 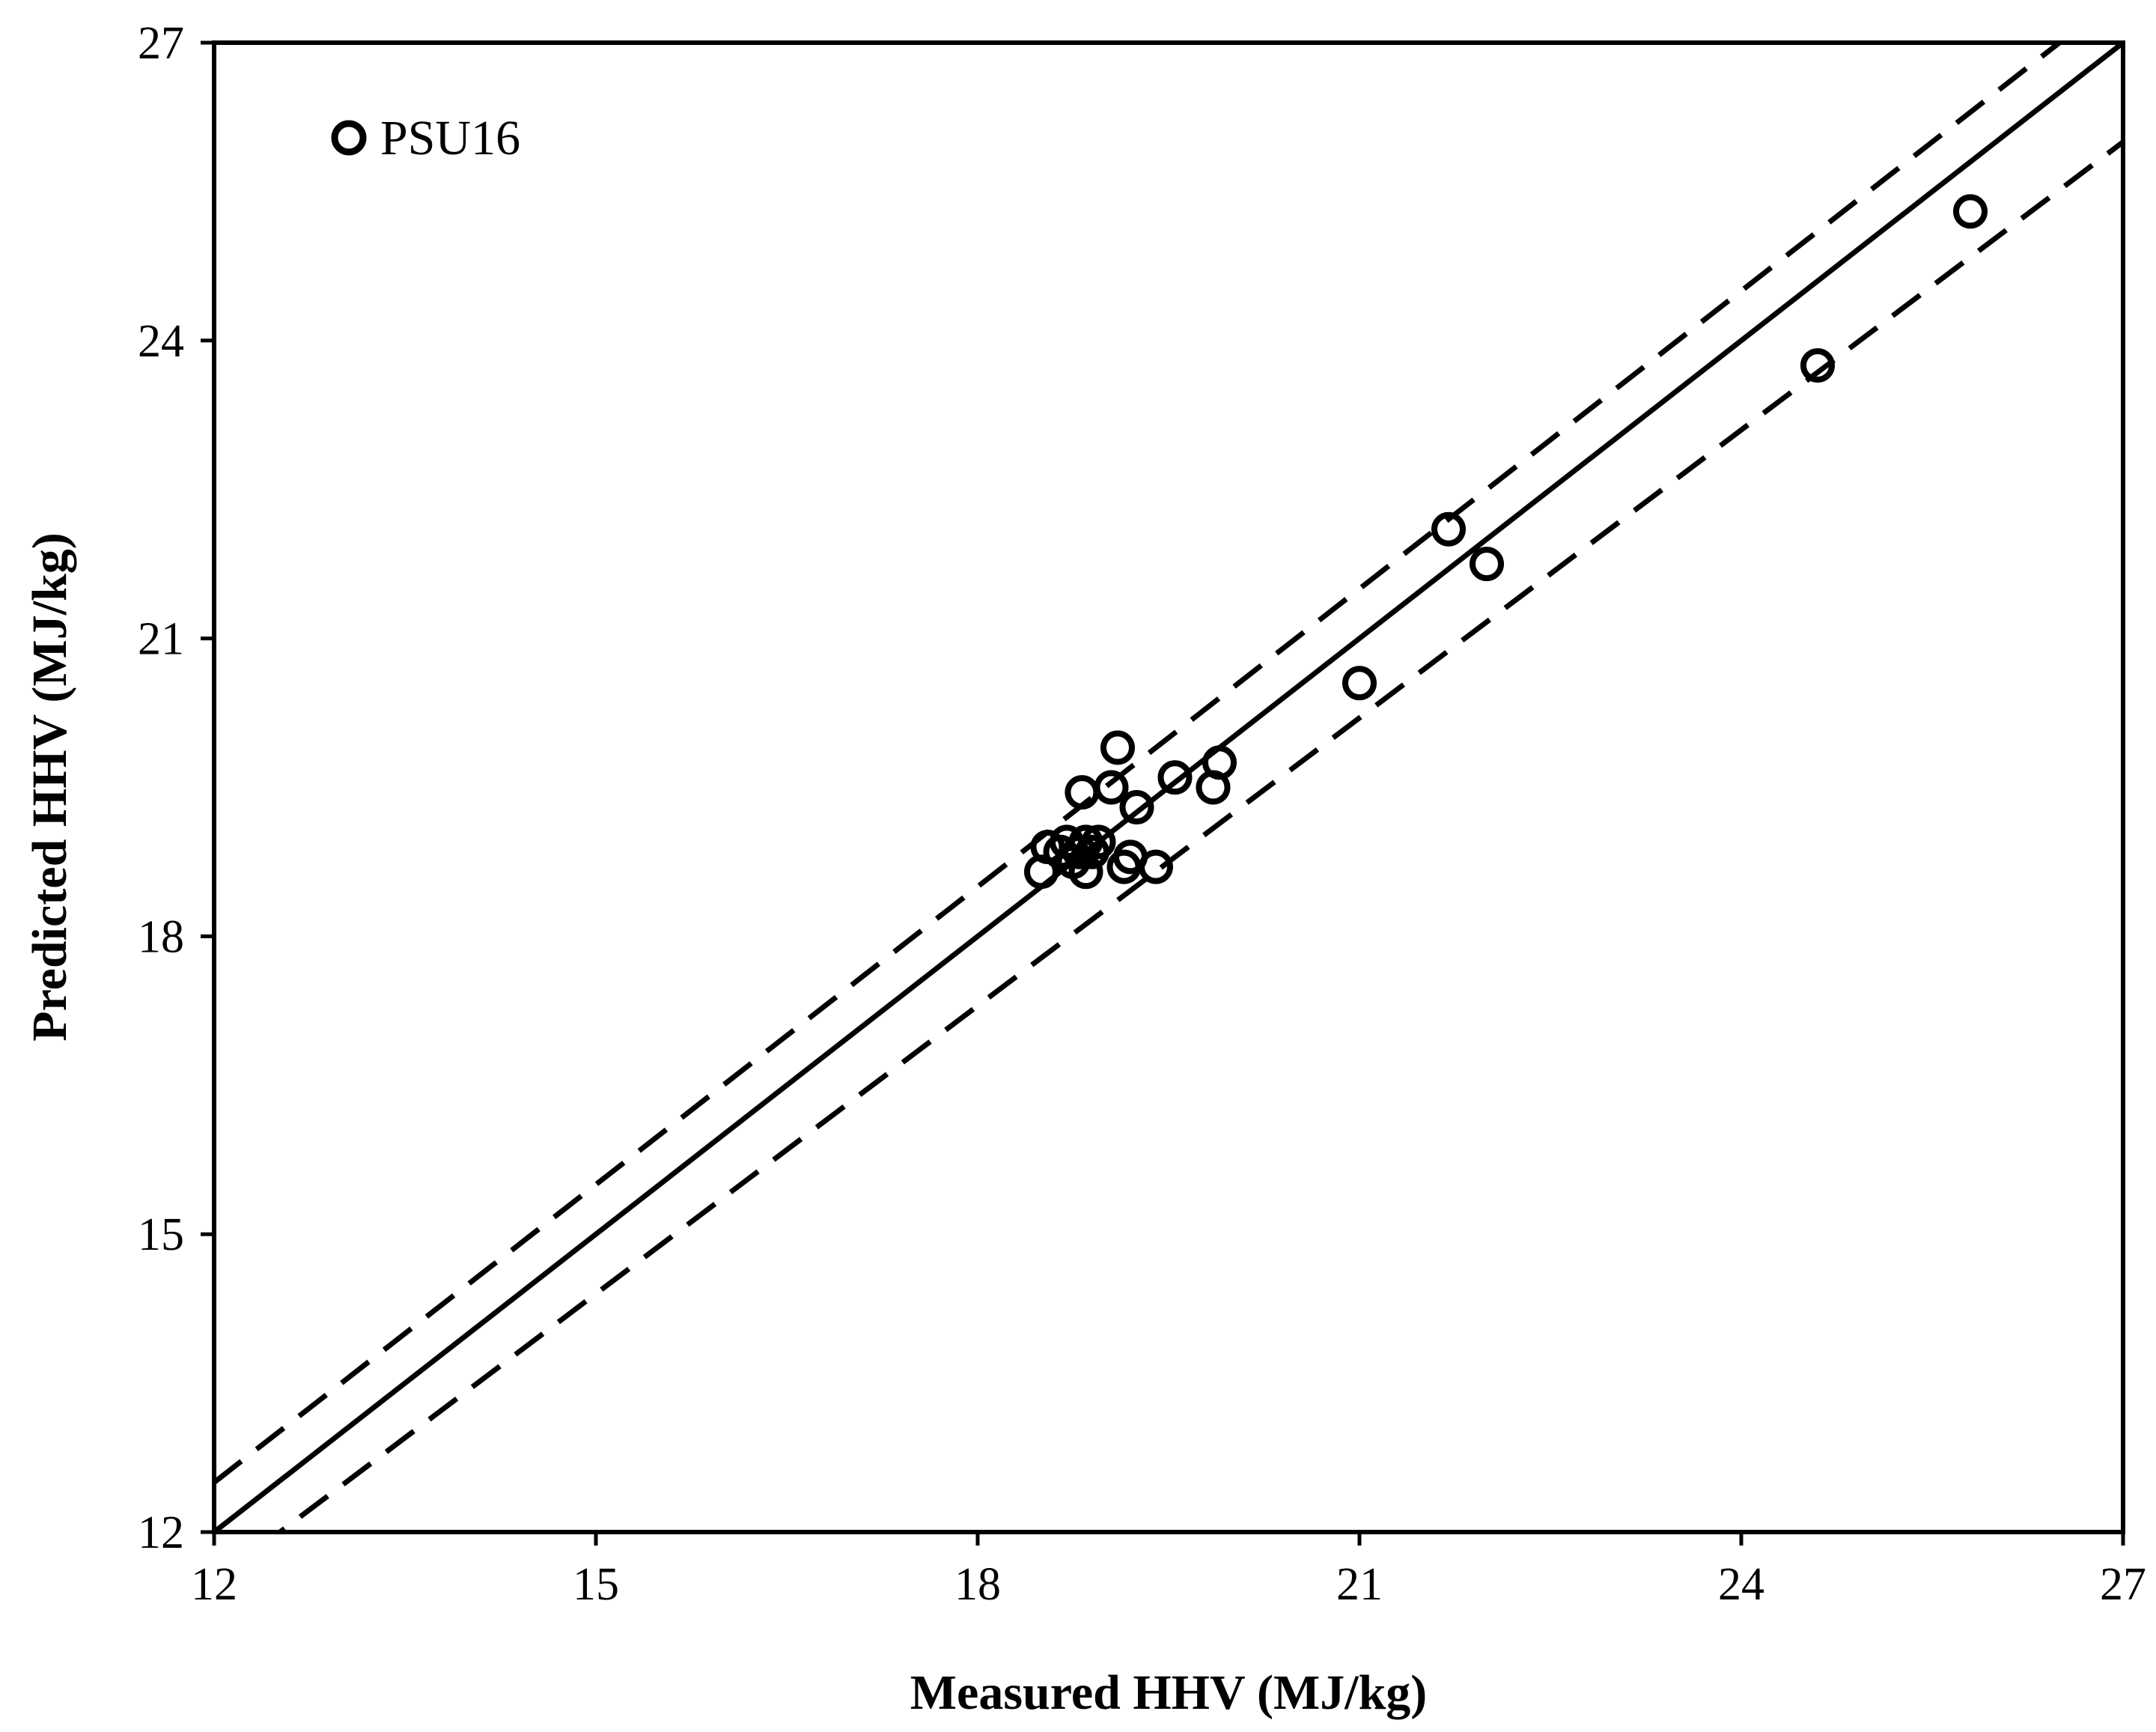 What do you see at coordinates (161, 341) in the screenshot?
I see `y-tick-label: 24` at bounding box center [161, 341].